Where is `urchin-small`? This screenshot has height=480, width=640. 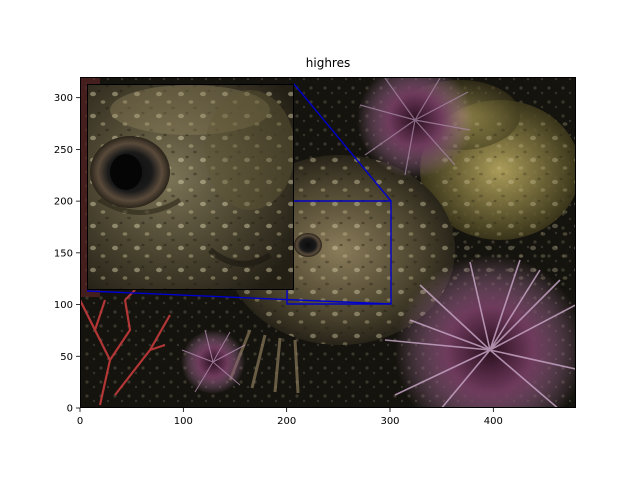 urchin-small is located at coordinates (213, 361).